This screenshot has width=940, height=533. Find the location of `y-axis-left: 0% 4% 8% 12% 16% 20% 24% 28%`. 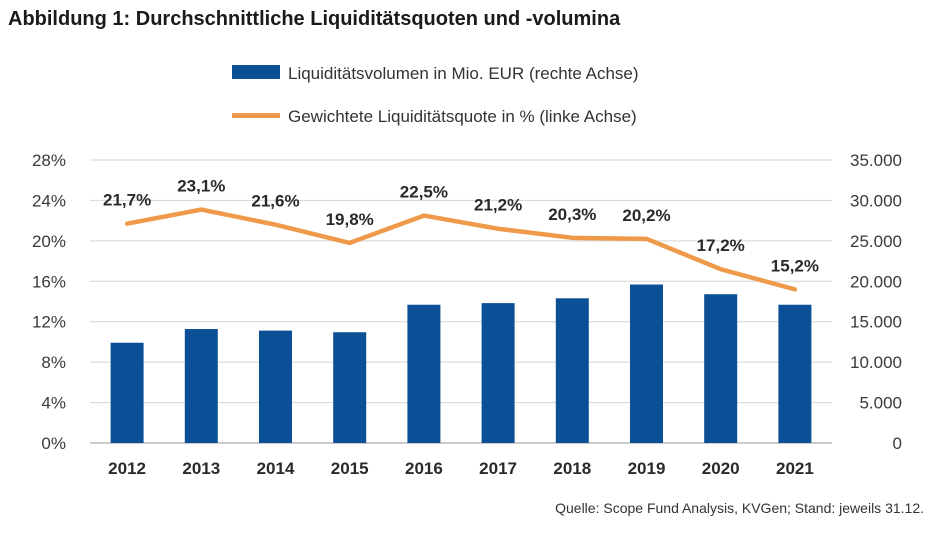

y-axis-left: 0% 4% 8% 12% 16% 20% 24% 28% is located at coordinates (49, 302).